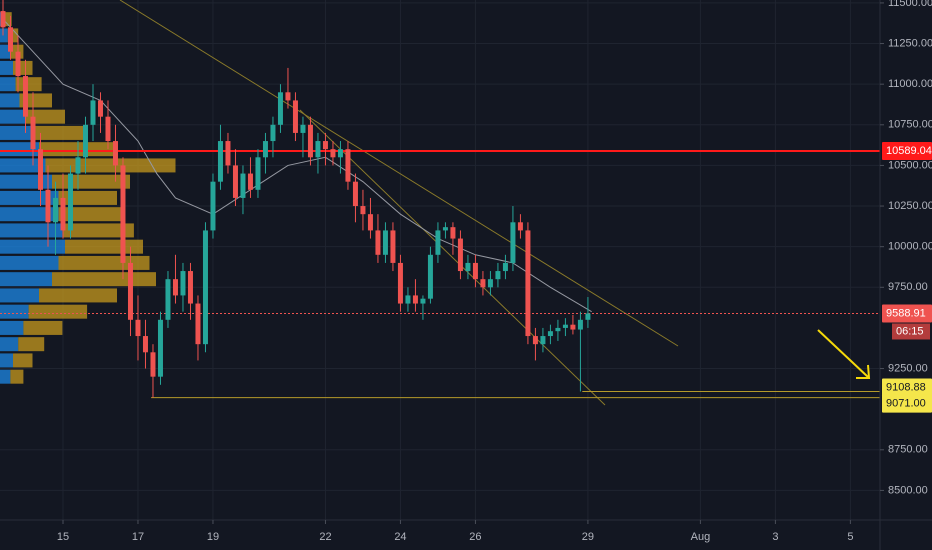 The height and width of the screenshot is (550, 932). I want to click on x-tick-label: Aug, so click(701, 537).